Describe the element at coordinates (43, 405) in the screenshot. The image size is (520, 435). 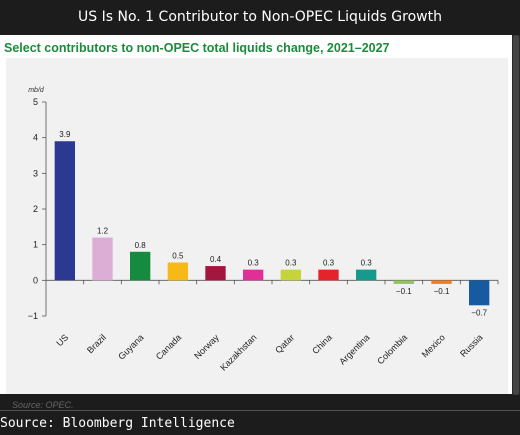
I see `chart-source-note: Source: OPEC.` at that location.